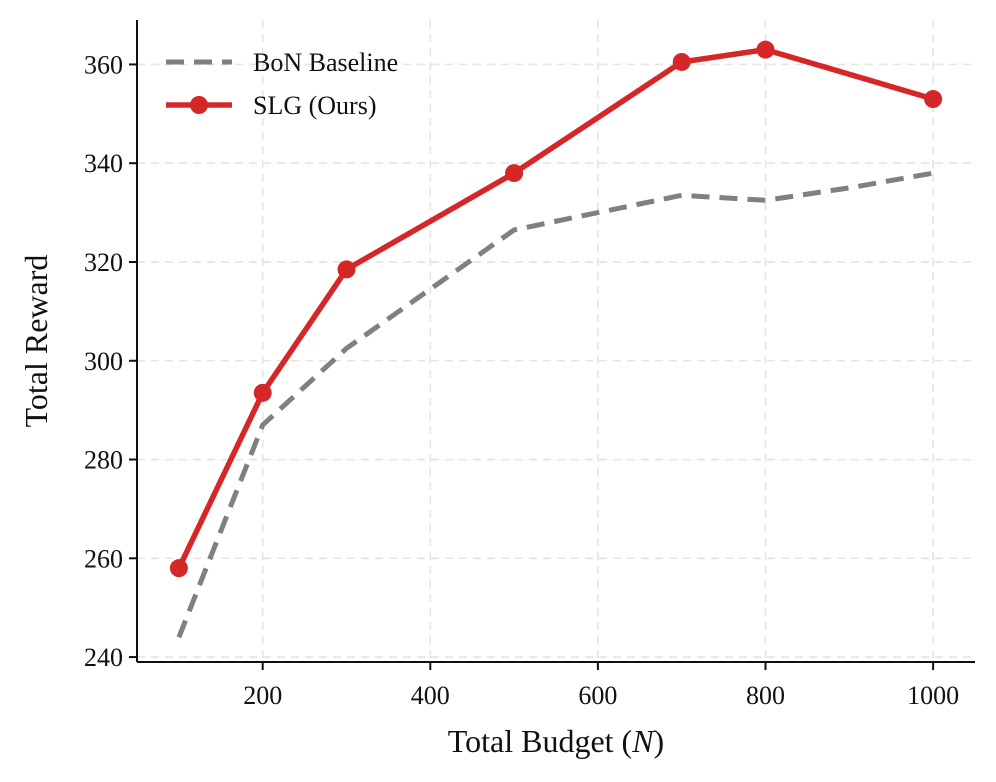 This screenshot has height=782, width=996. What do you see at coordinates (103, 460) in the screenshot?
I see `y-tick-label: 280` at bounding box center [103, 460].